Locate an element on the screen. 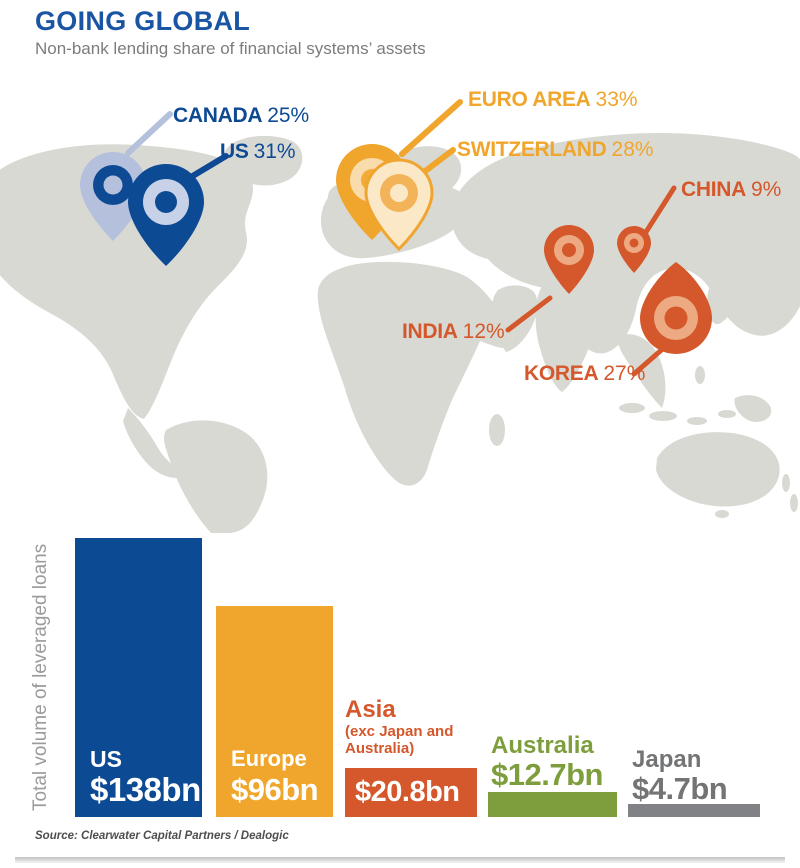 Image resolution: width=800 pixels, height=868 pixels. bar-asia-value: $20.8bn is located at coordinates (407, 792).